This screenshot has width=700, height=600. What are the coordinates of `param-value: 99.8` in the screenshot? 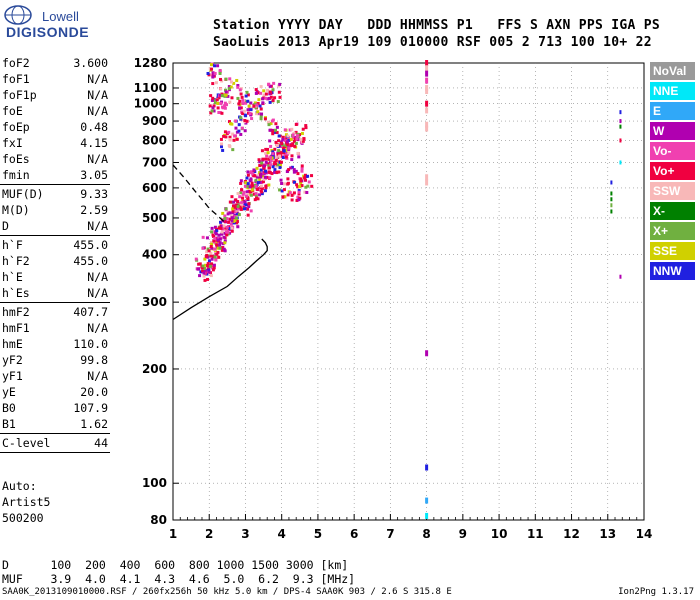 It's located at (94, 360).